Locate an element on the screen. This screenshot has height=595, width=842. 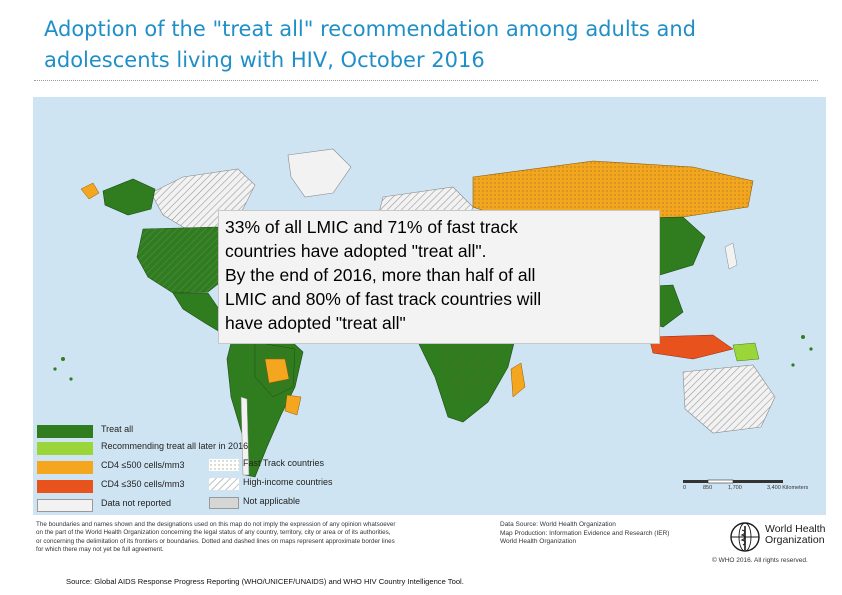
region-alaska-tip is located at coordinates (90, 191).